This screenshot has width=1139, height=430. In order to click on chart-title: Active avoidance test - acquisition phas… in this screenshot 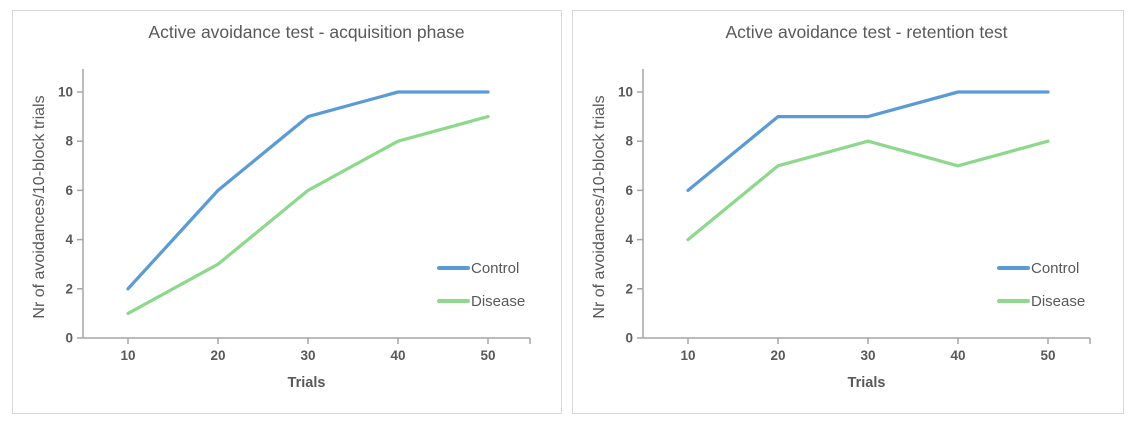, I will do `click(306, 32)`.